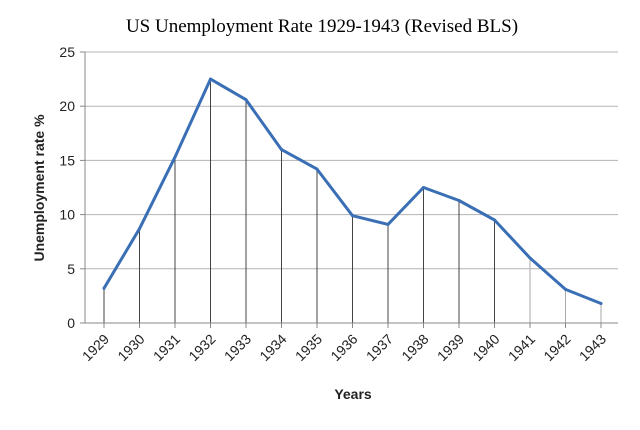 This screenshot has width=640, height=430. Describe the element at coordinates (556, 347) in the screenshot. I see `x-tick-label: 1942` at that location.